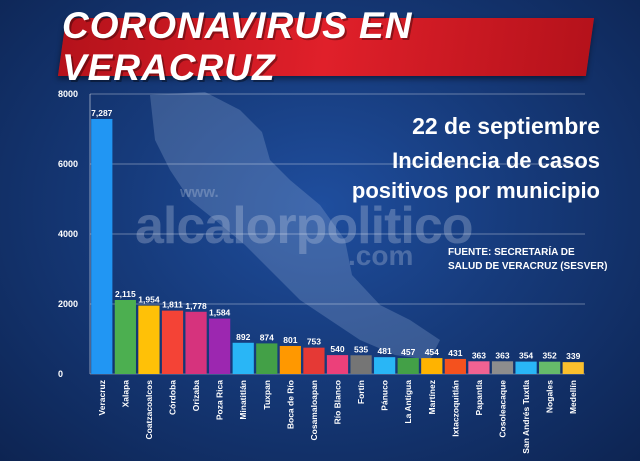  Describe the element at coordinates (267, 337) in the screenshot. I see `value-label-7: 874` at that location.